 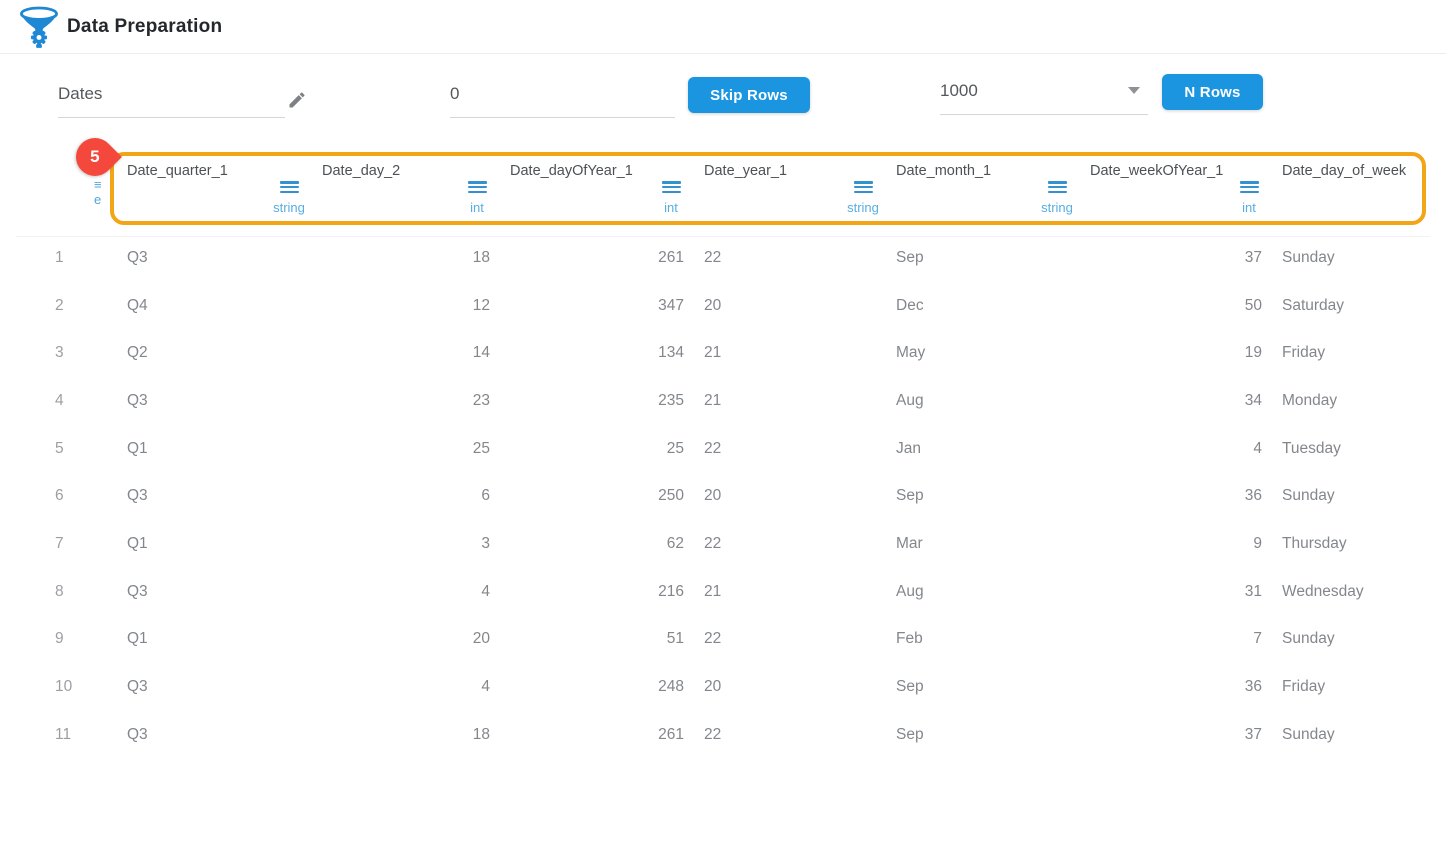 I want to click on row-number: 4, so click(x=59, y=400).